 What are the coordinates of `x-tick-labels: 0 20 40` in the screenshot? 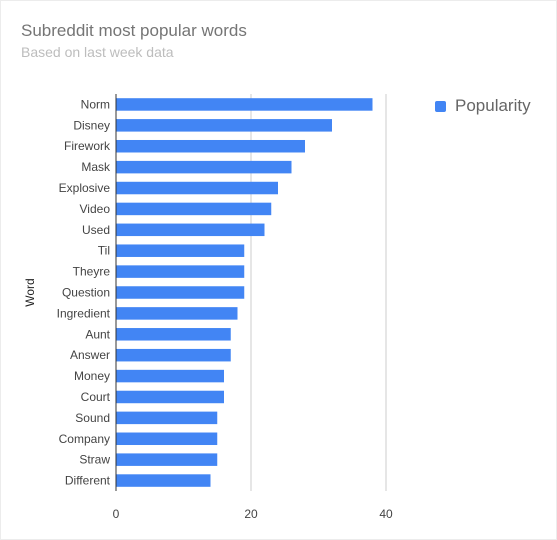 It's located at (253, 514).